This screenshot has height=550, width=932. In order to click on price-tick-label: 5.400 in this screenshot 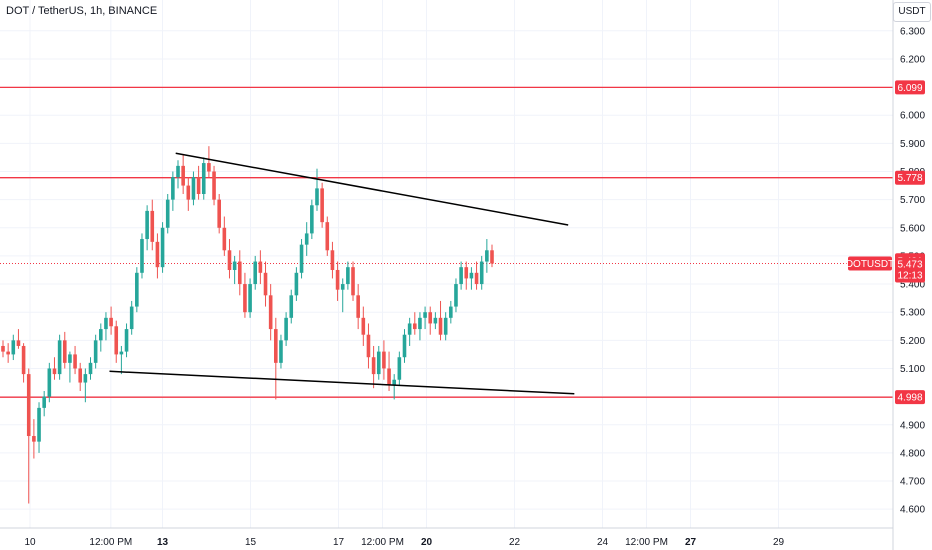, I will do `click(912, 285)`.